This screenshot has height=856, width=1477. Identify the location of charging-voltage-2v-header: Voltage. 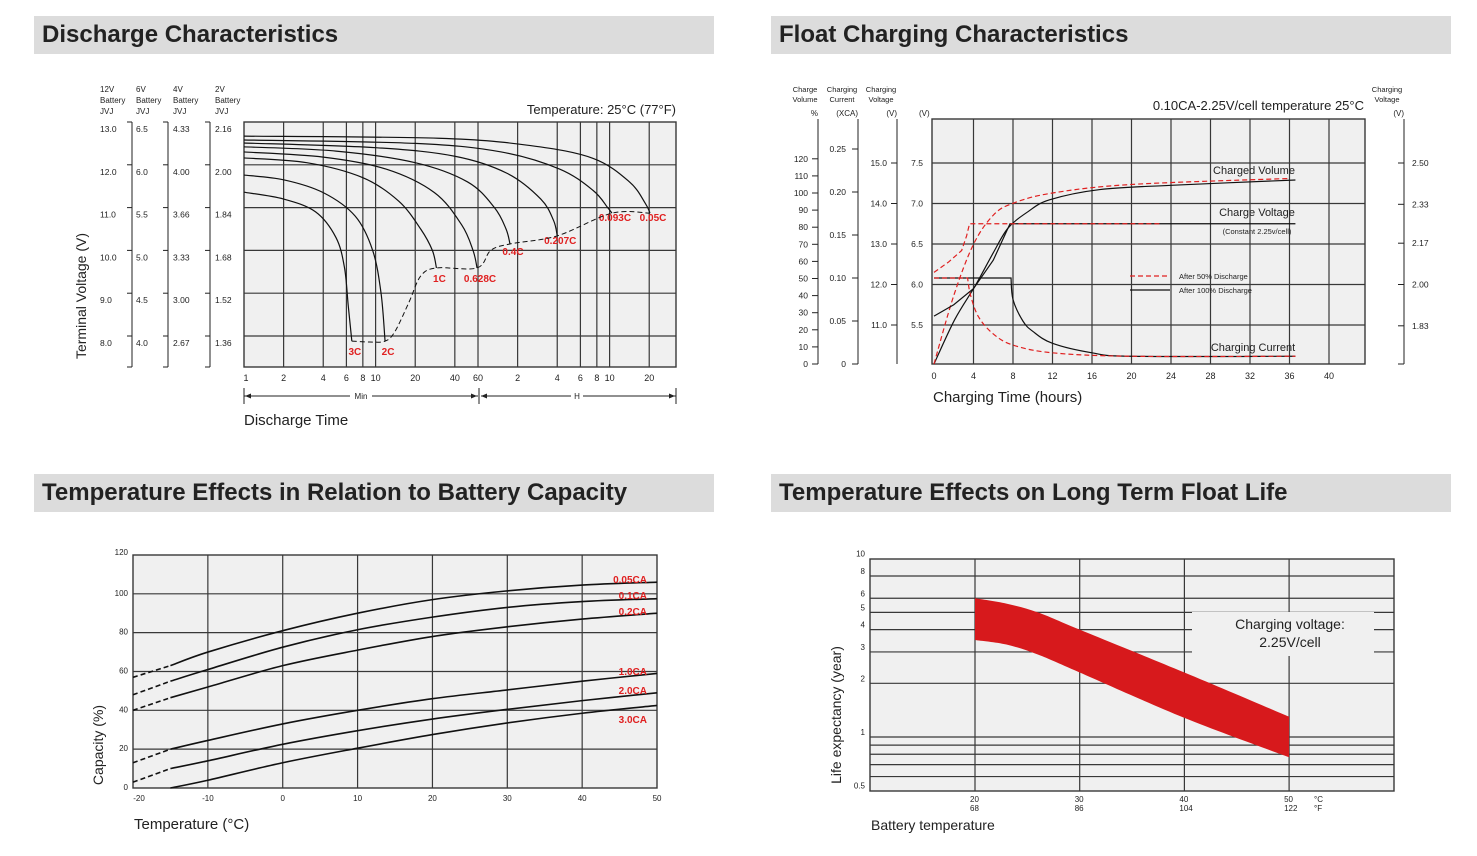
(1386, 99).